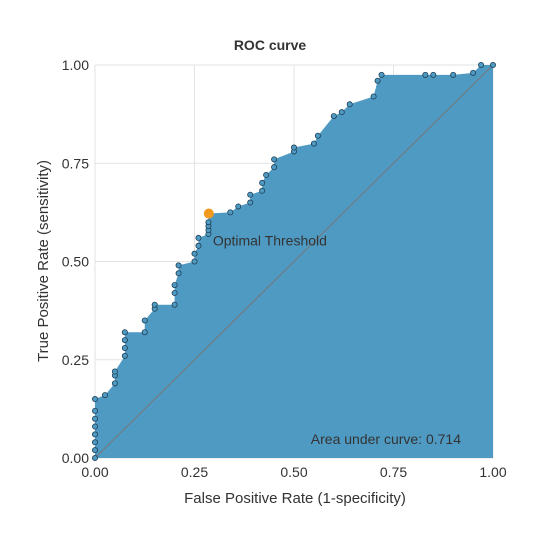 This screenshot has height=540, width=540. What do you see at coordinates (293, 472) in the screenshot?
I see `x-tick-label: 0.50` at bounding box center [293, 472].